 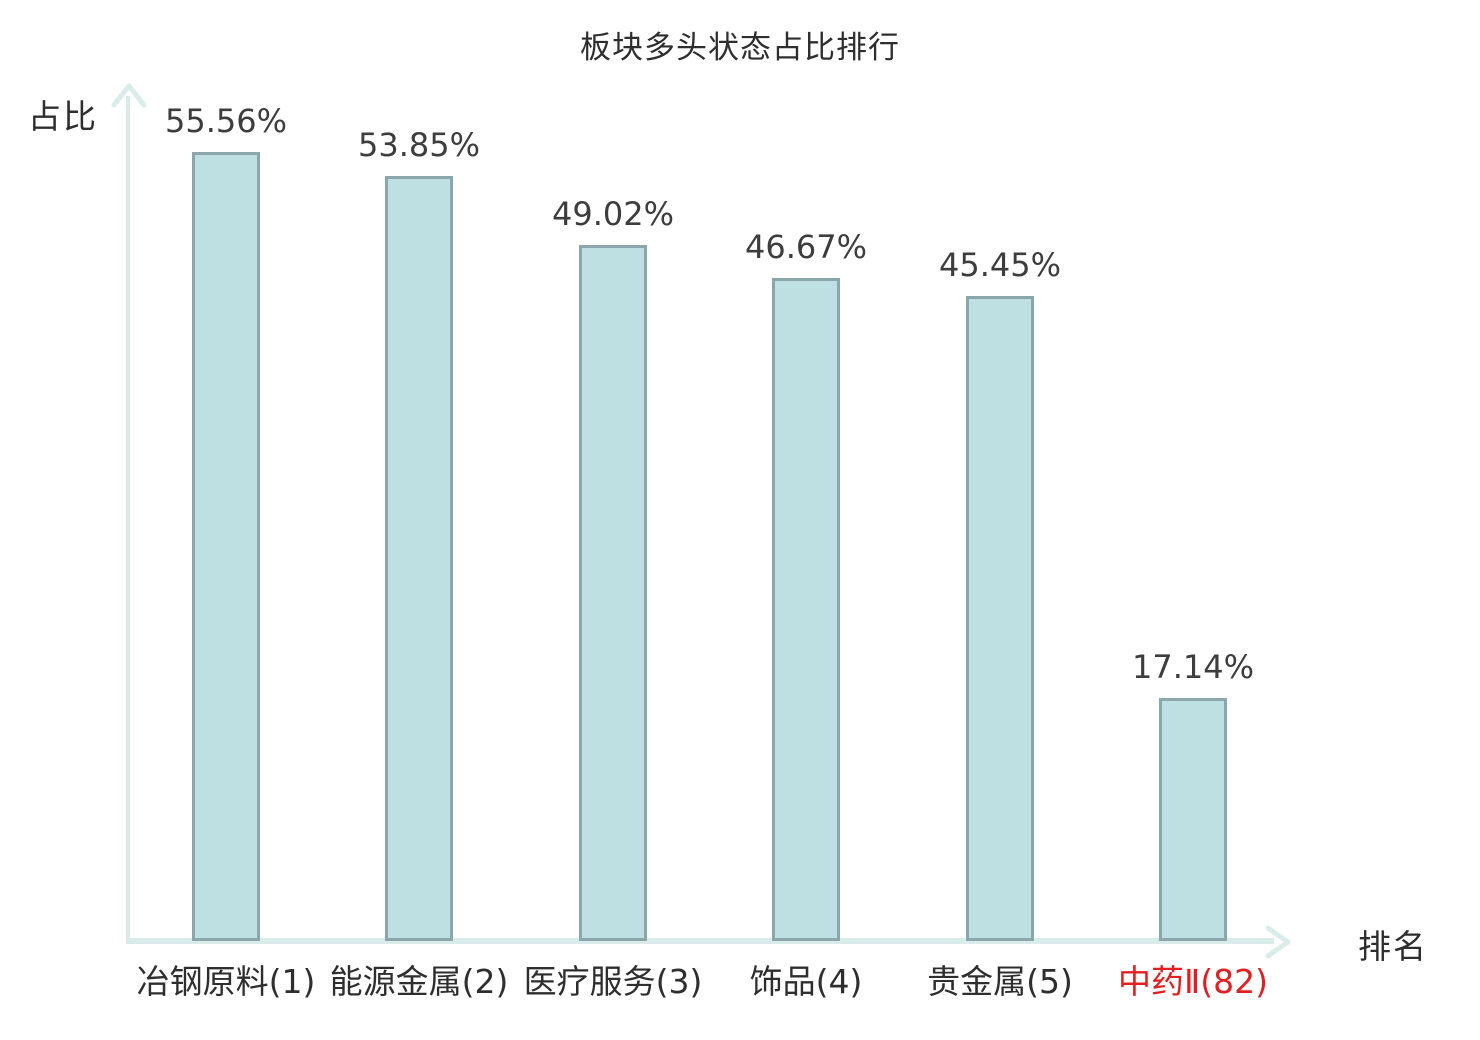 What do you see at coordinates (226, 121) in the screenshot?
I see `bar-value-label: 55.56%` at bounding box center [226, 121].